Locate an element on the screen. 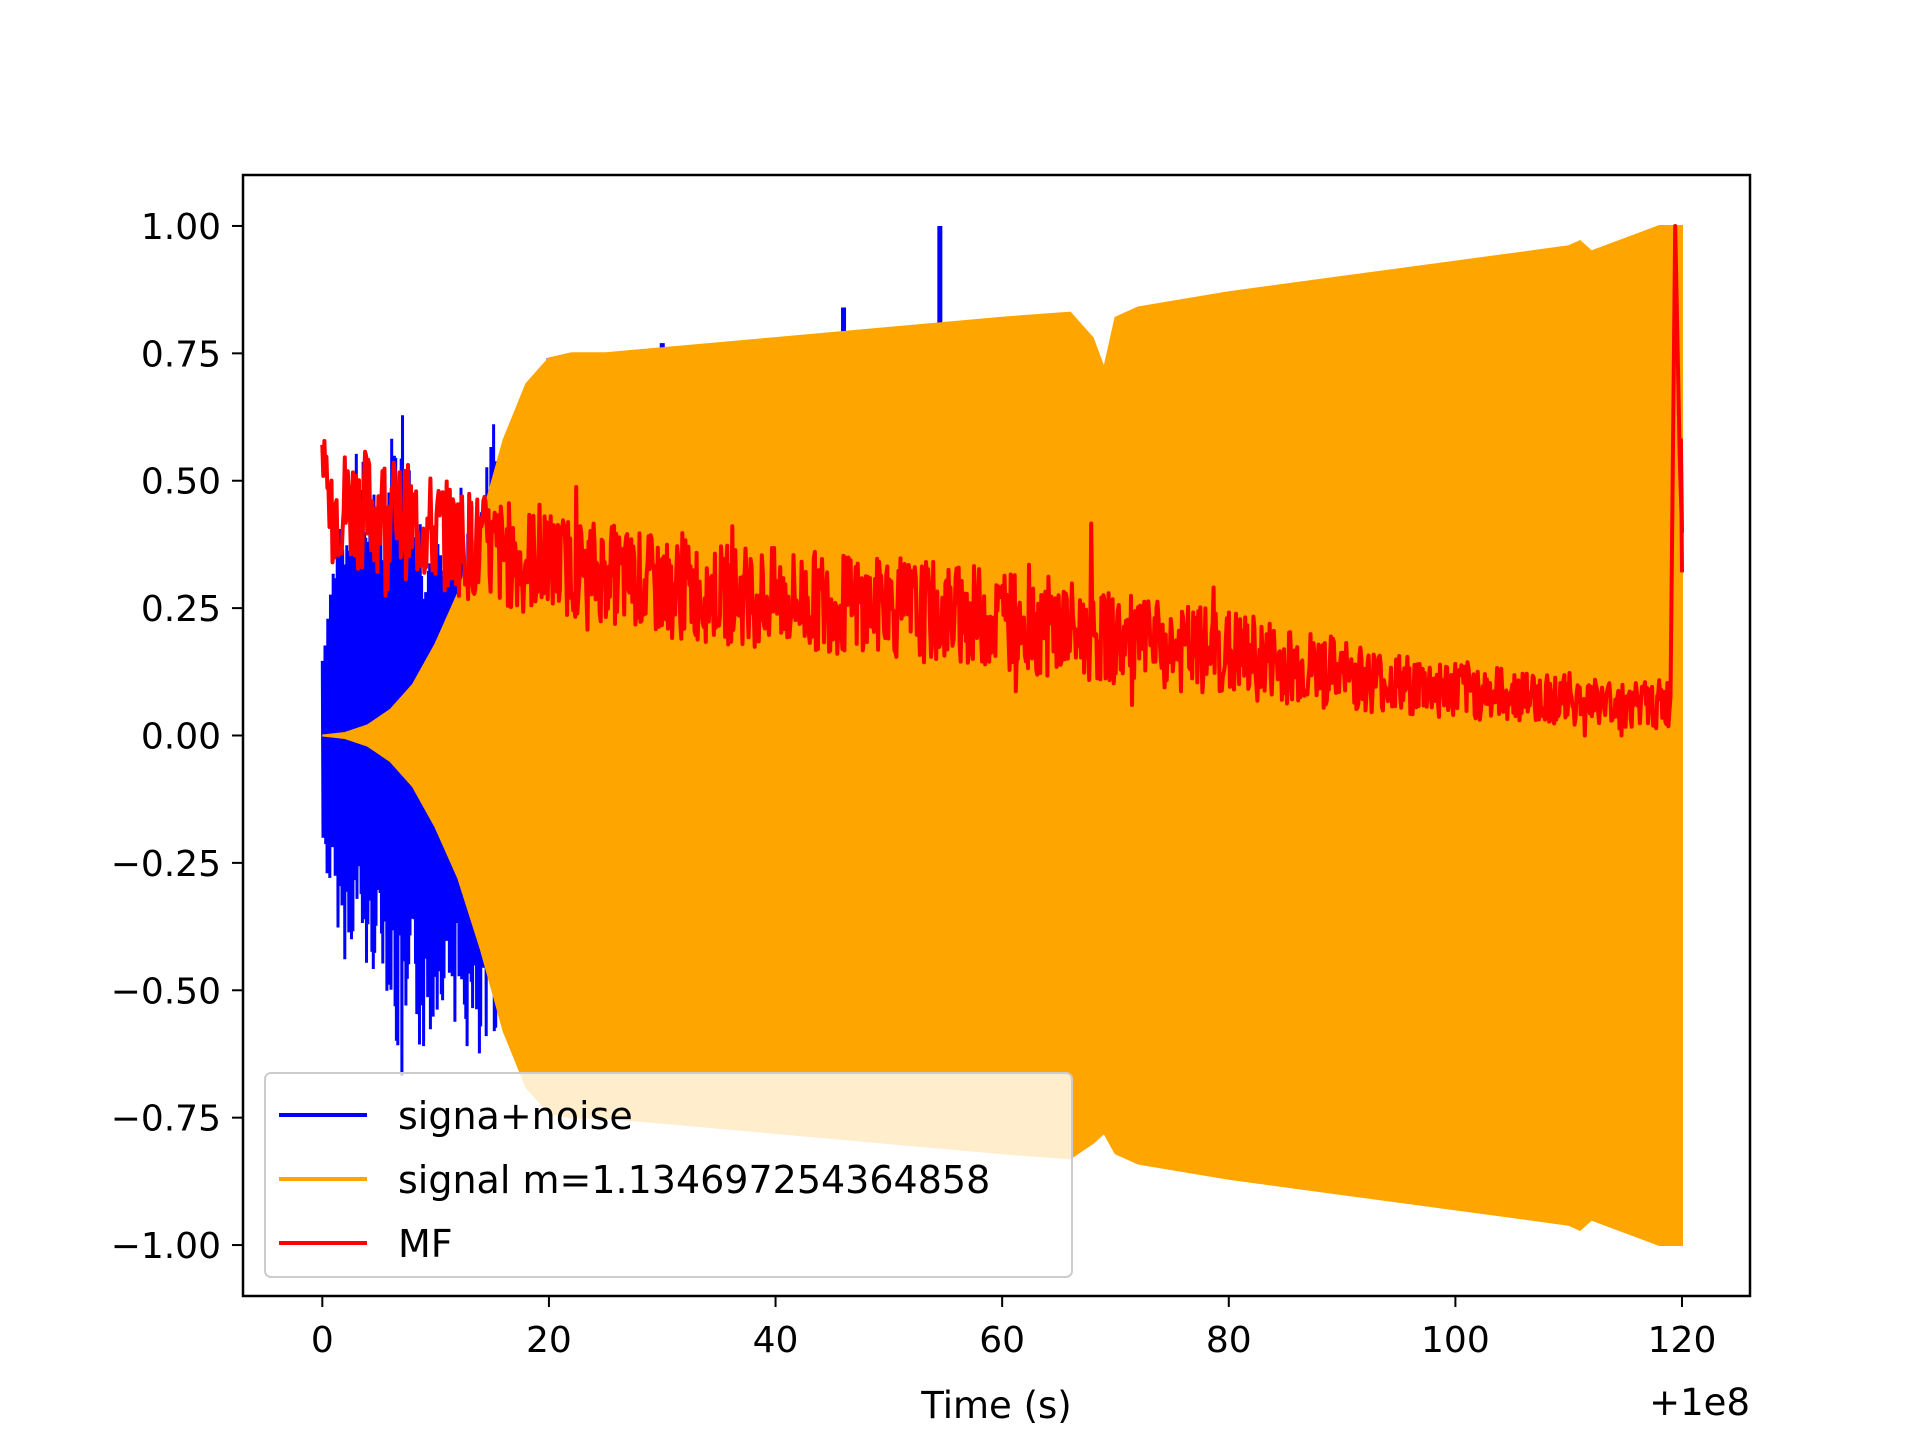  y-tick-label: 1.00 is located at coordinates (181, 227).